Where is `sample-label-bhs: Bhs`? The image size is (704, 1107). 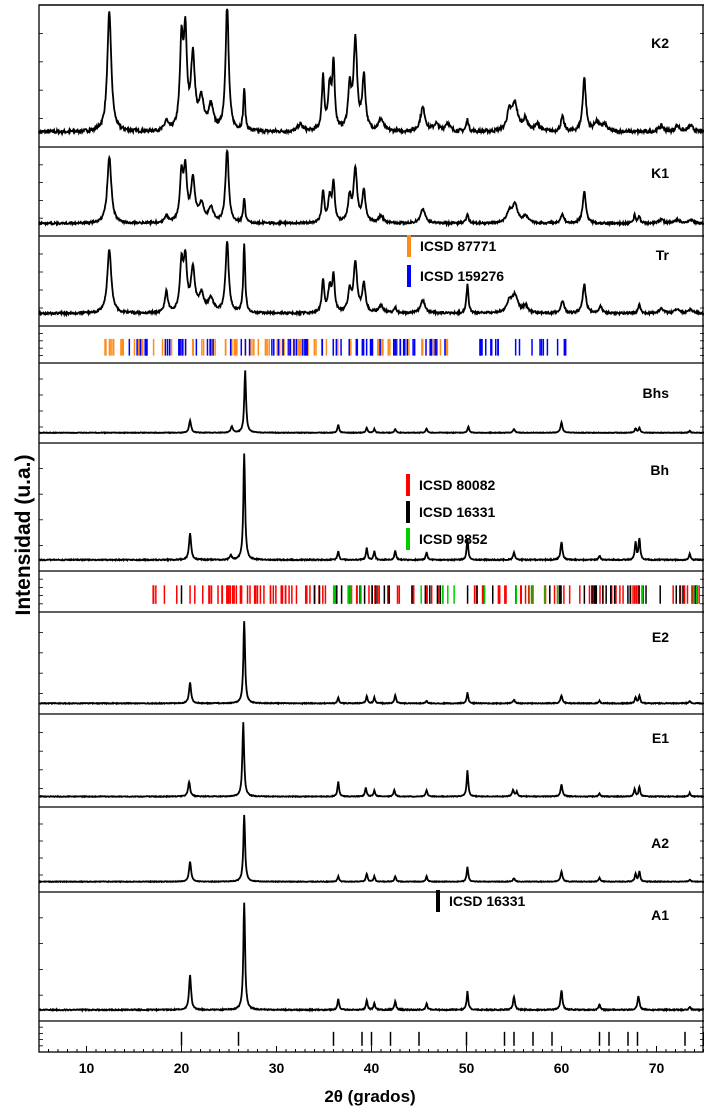
sample-label-bhs: Bhs is located at coordinates (656, 393).